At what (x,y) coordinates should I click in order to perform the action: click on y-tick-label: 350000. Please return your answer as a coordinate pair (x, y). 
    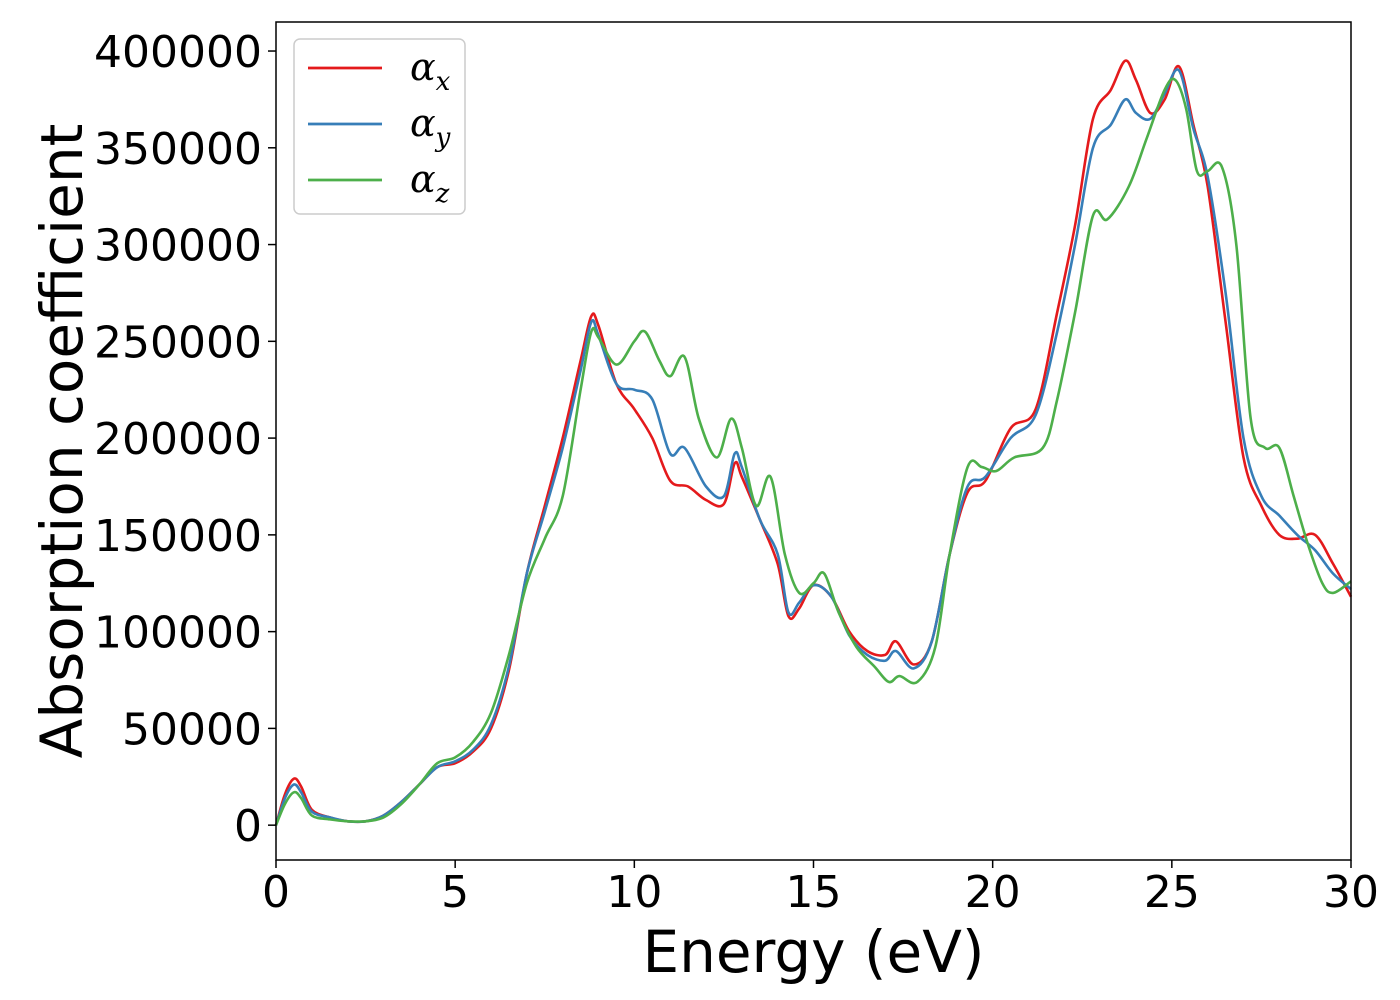
    Looking at the image, I should click on (178, 149).